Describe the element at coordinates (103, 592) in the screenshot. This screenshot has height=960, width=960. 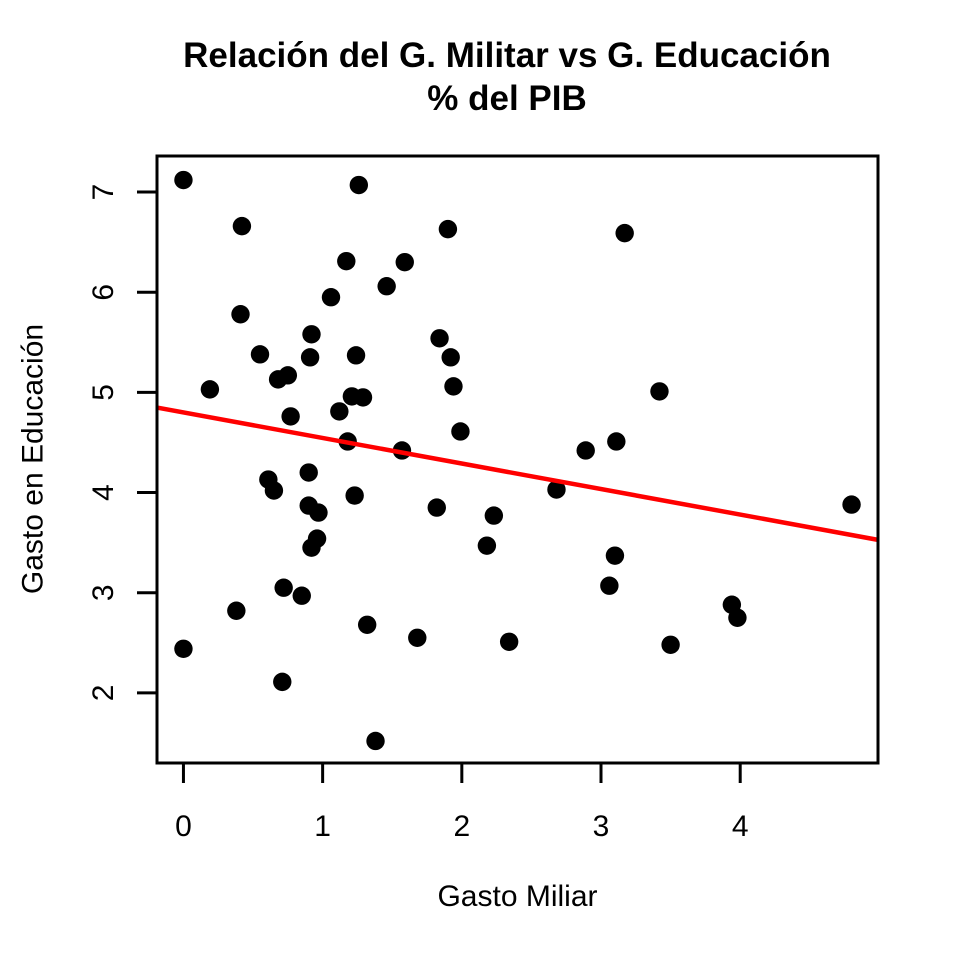
I see `y-tick-label: 3` at that location.